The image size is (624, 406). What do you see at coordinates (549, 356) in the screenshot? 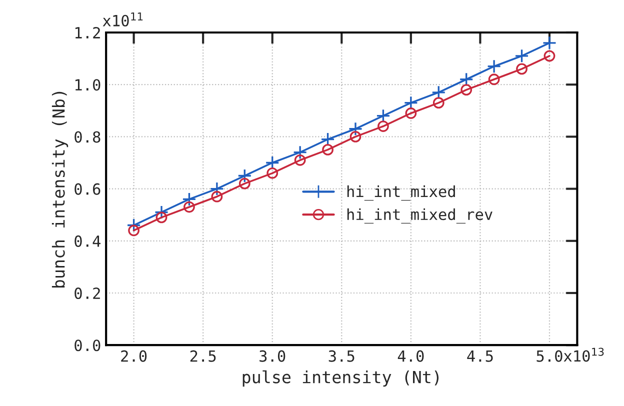
I see `x-tick-label: 5.0` at bounding box center [549, 356].